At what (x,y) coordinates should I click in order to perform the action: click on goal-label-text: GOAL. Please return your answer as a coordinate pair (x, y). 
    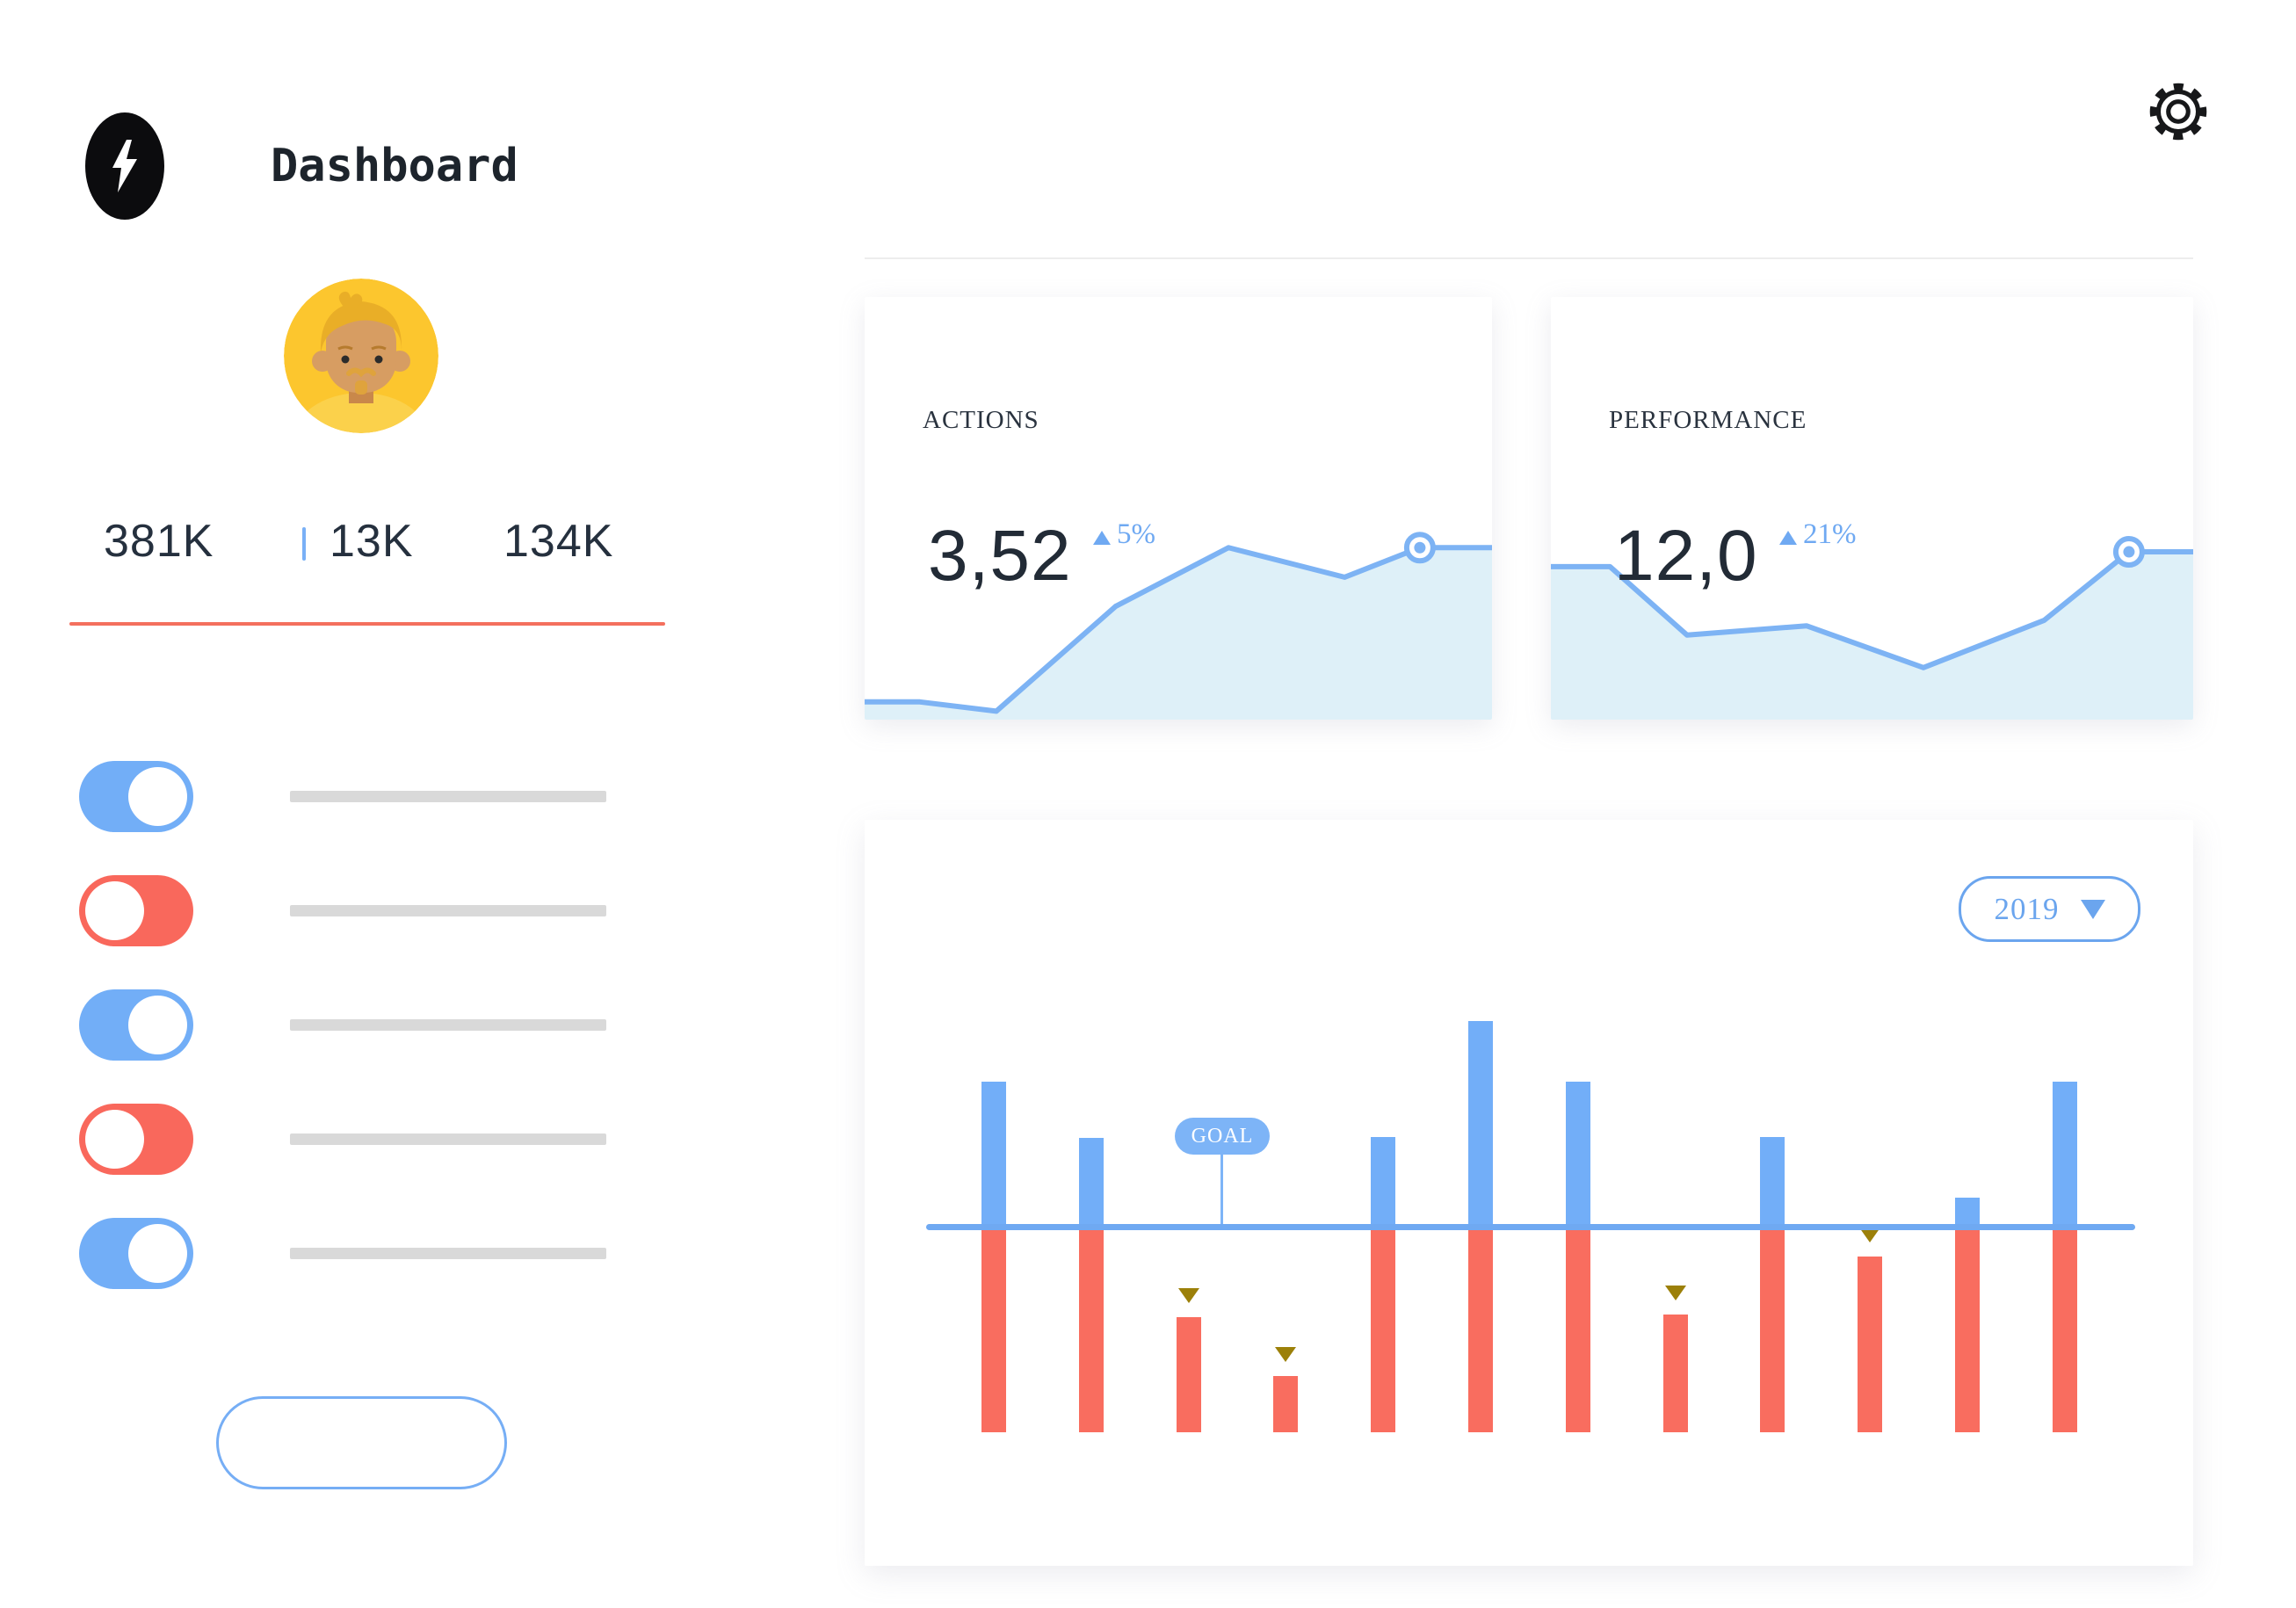
    Looking at the image, I should click on (1222, 1136).